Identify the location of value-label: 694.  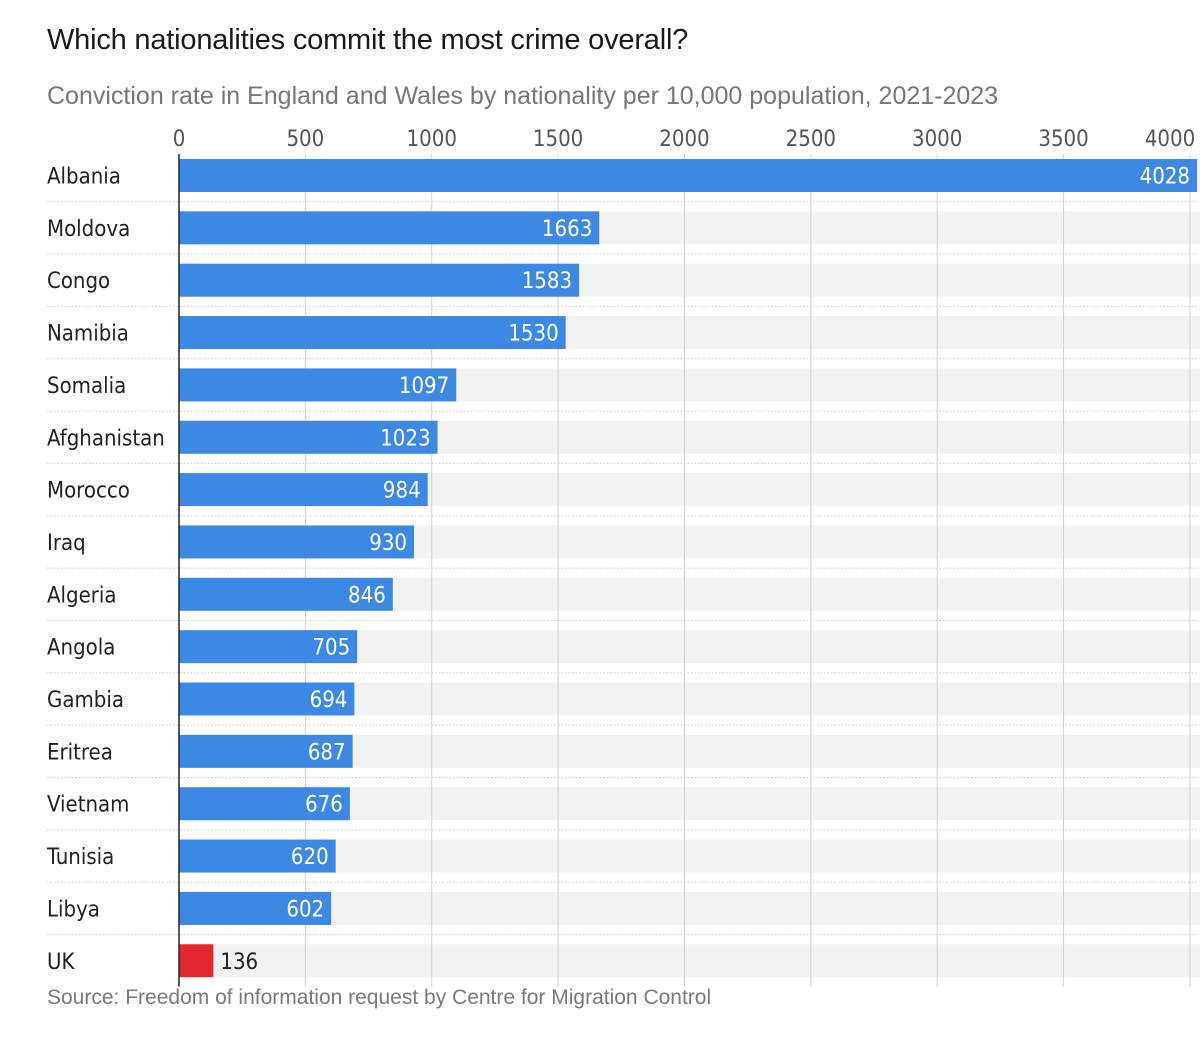
(329, 700).